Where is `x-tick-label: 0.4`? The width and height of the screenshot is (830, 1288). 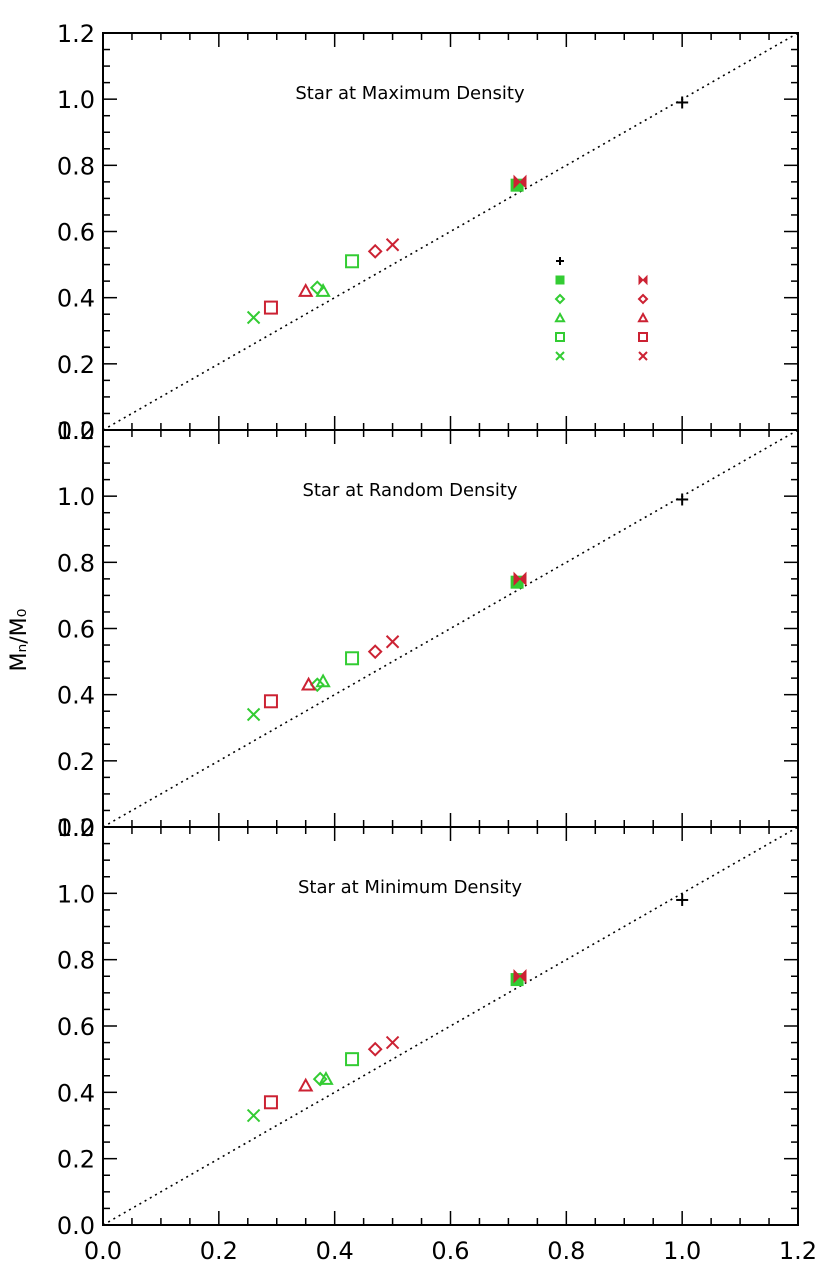 x-tick-label: 0.4 is located at coordinates (335, 1251).